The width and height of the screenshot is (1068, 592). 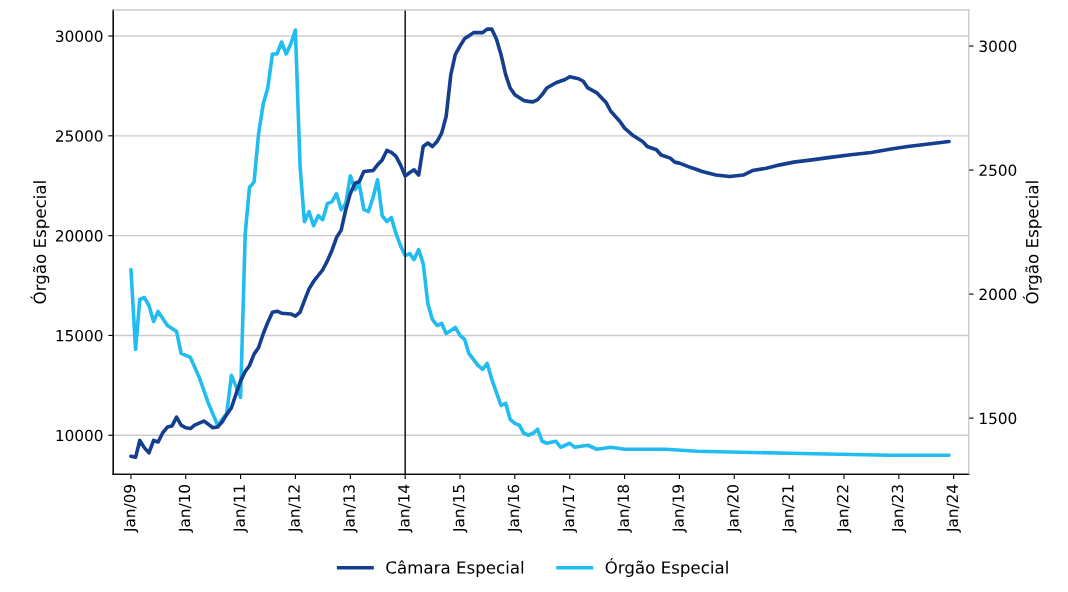 What do you see at coordinates (1032, 242) in the screenshot?
I see `y2-axis-title: Órgão Especial` at bounding box center [1032, 242].